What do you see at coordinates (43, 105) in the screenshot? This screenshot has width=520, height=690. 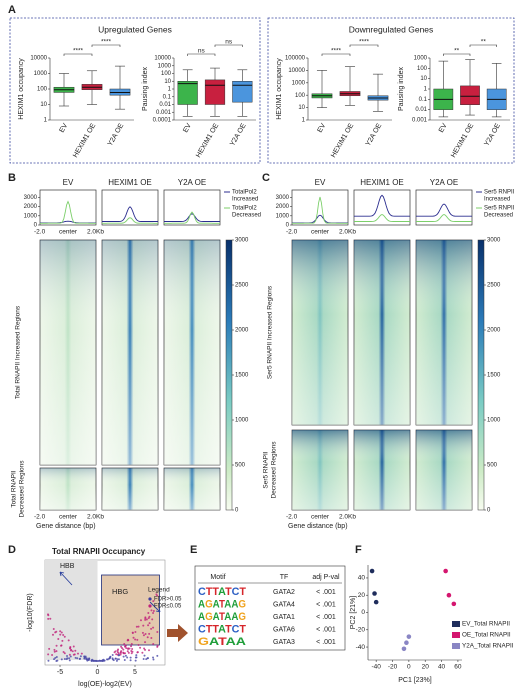 I see `y-tick-label: 10` at bounding box center [43, 105].